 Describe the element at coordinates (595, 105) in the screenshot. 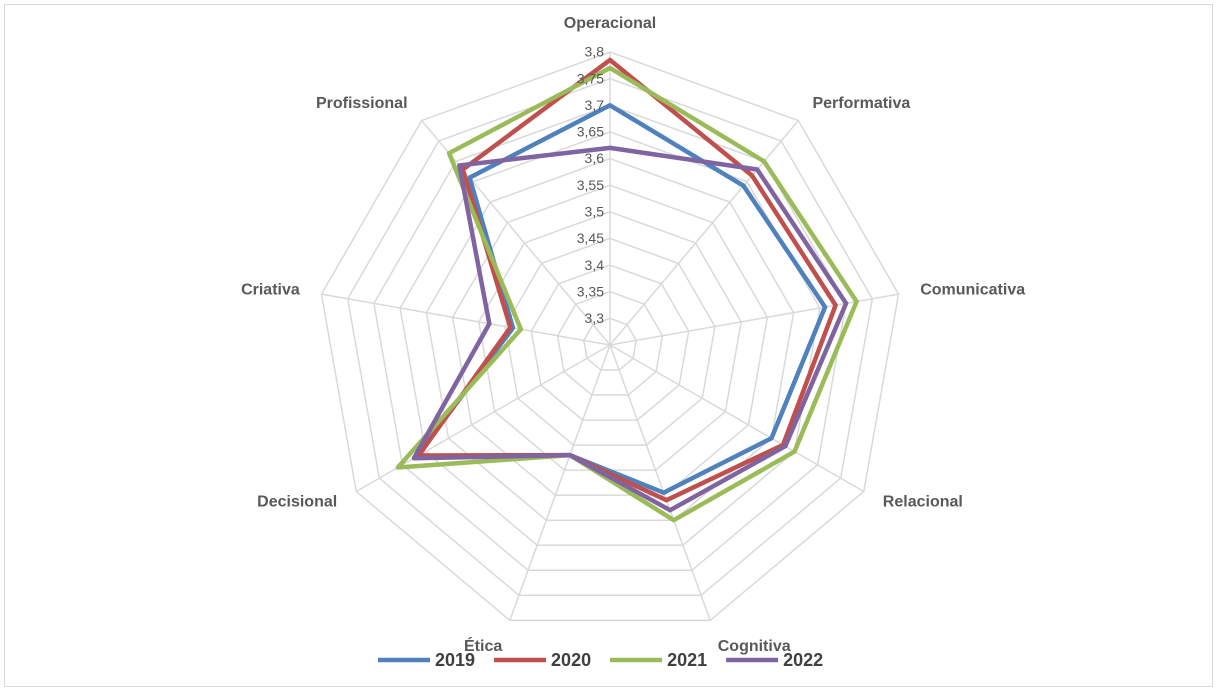

I see `tick-label: 3,7` at that location.